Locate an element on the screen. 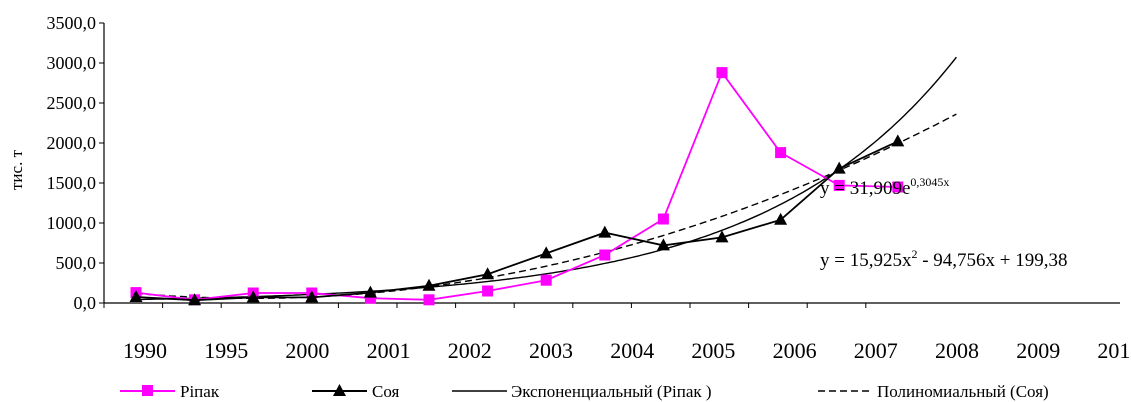  y-tick-label: 2500,0 is located at coordinates (72, 103).